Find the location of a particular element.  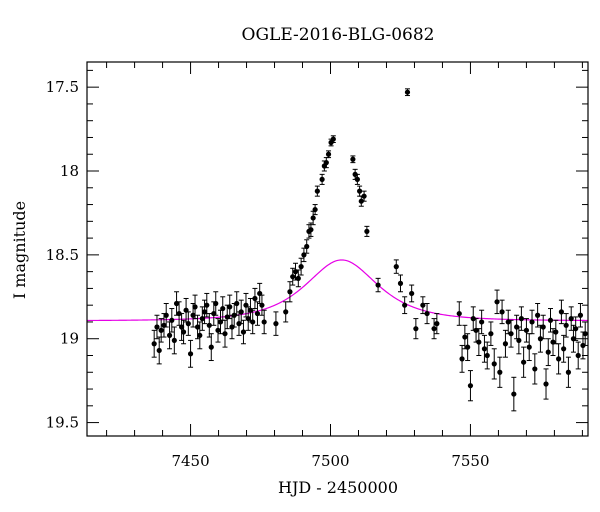

y-tick-label: 19.5 is located at coordinates (62, 423).